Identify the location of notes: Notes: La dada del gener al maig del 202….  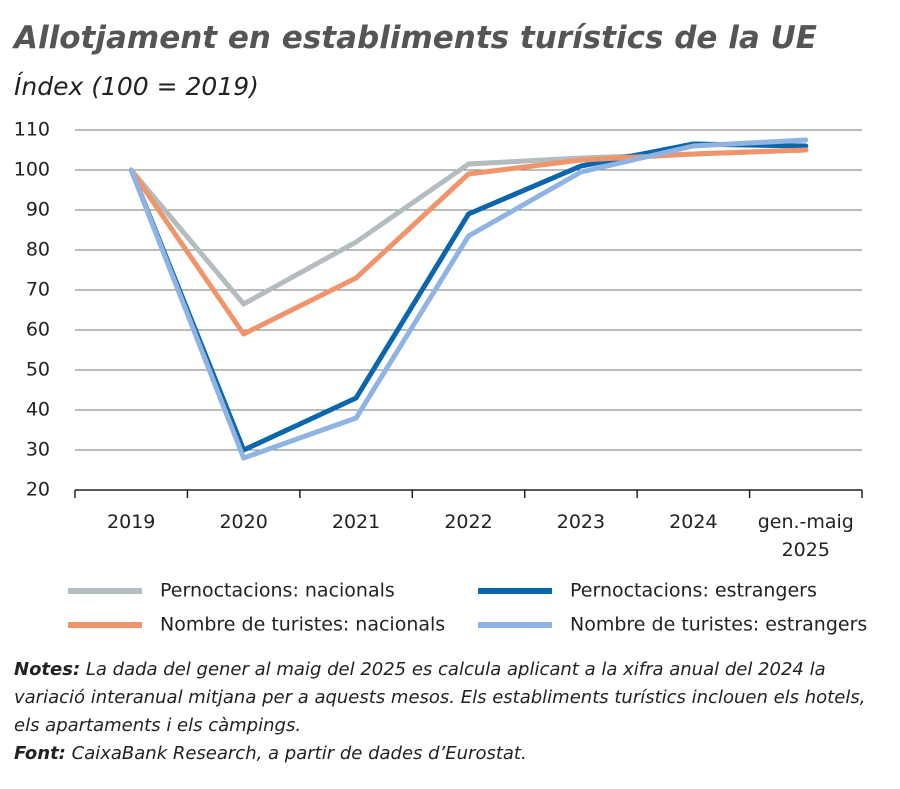
(454, 712).